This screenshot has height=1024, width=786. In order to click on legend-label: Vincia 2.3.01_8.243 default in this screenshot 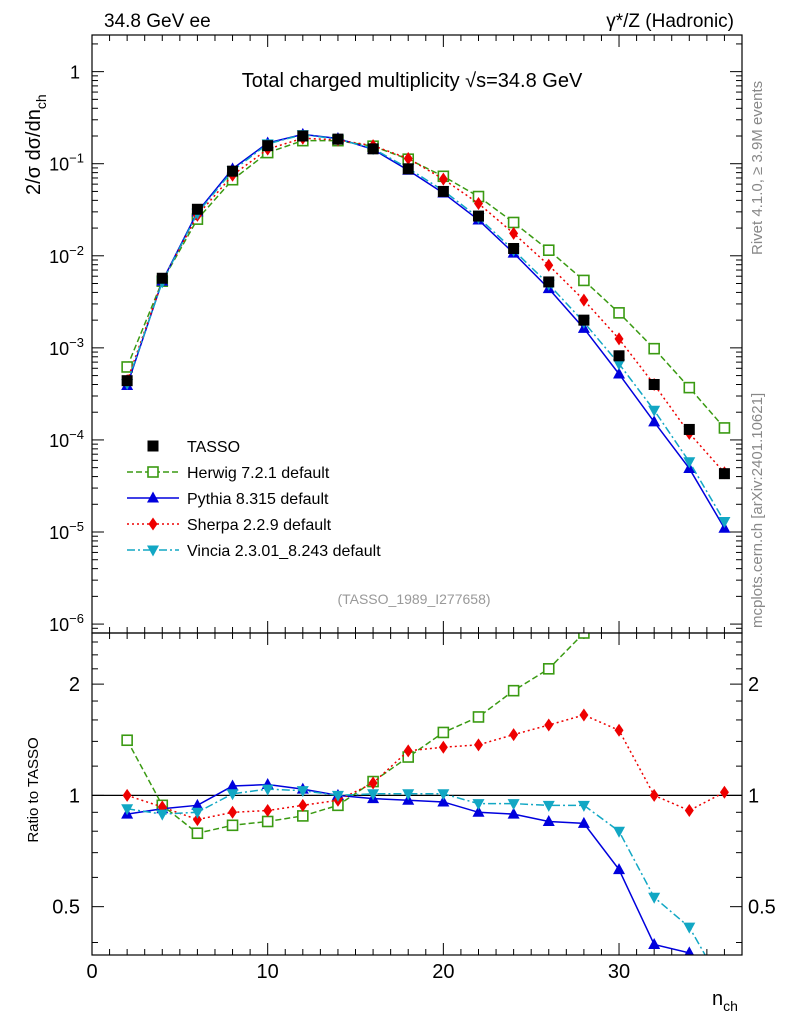, I will do `click(284, 551)`.